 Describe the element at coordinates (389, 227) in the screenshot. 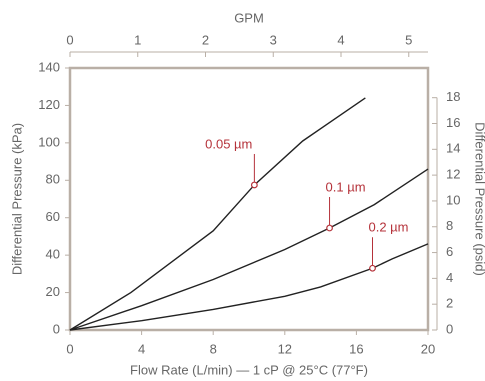

I see `series-label: 0.2 µm` at that location.